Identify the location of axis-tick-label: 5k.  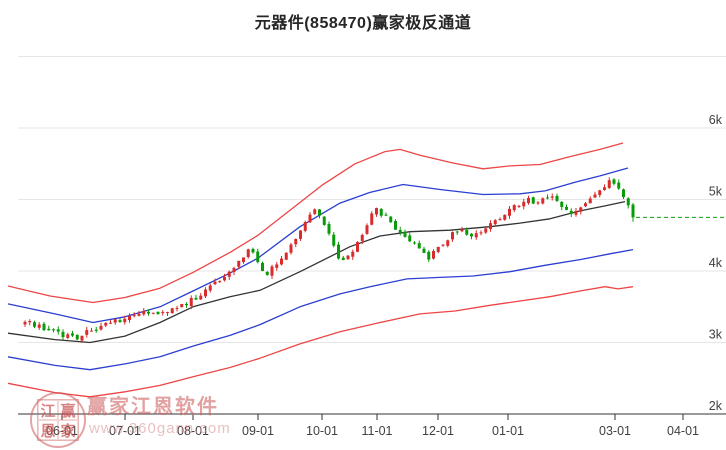
(716, 192).